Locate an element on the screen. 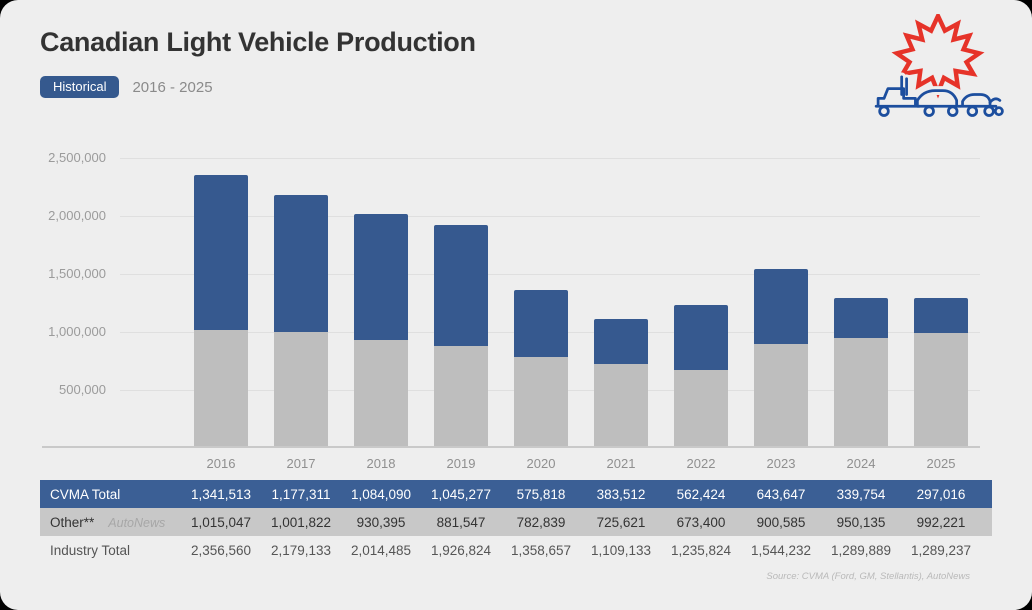  x-tick-label: 2025 is located at coordinates (941, 463).